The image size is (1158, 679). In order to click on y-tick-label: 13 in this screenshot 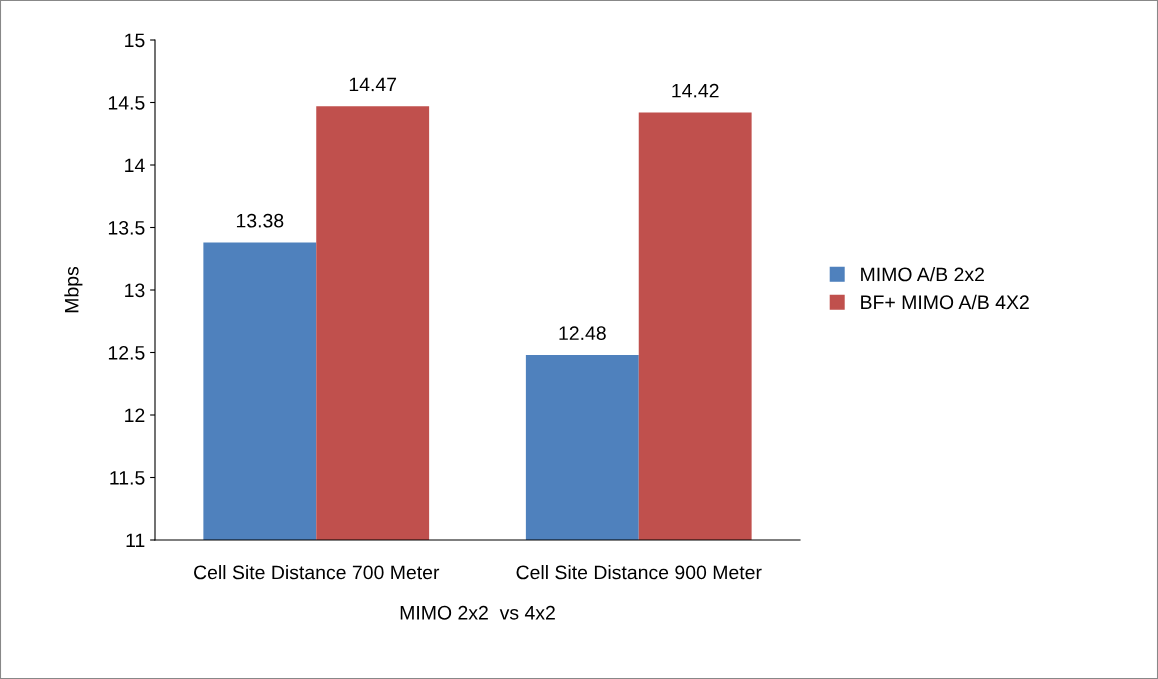, I will do `click(135, 290)`.